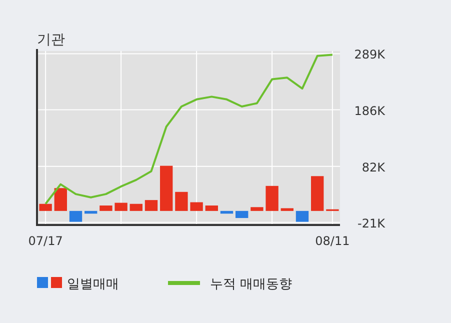 This screenshot has width=451, height=323. Describe the element at coordinates (374, 167) in the screenshot. I see `y-tick-label: 82K` at that location.